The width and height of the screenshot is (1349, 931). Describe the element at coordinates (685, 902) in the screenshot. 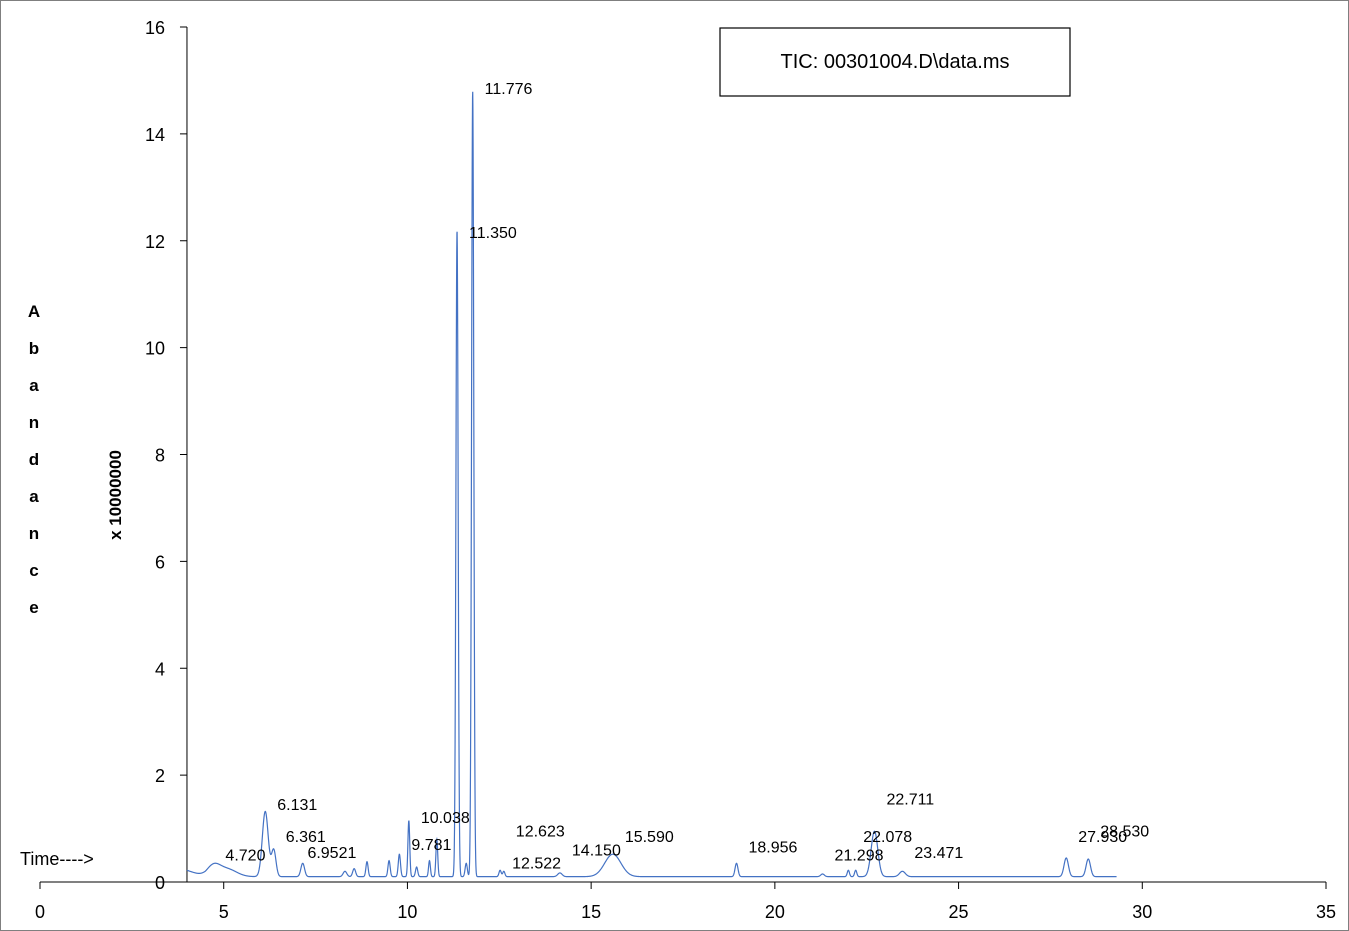

I see `x-ticks: 0 5 10 15 20 25 30 35` at that location.